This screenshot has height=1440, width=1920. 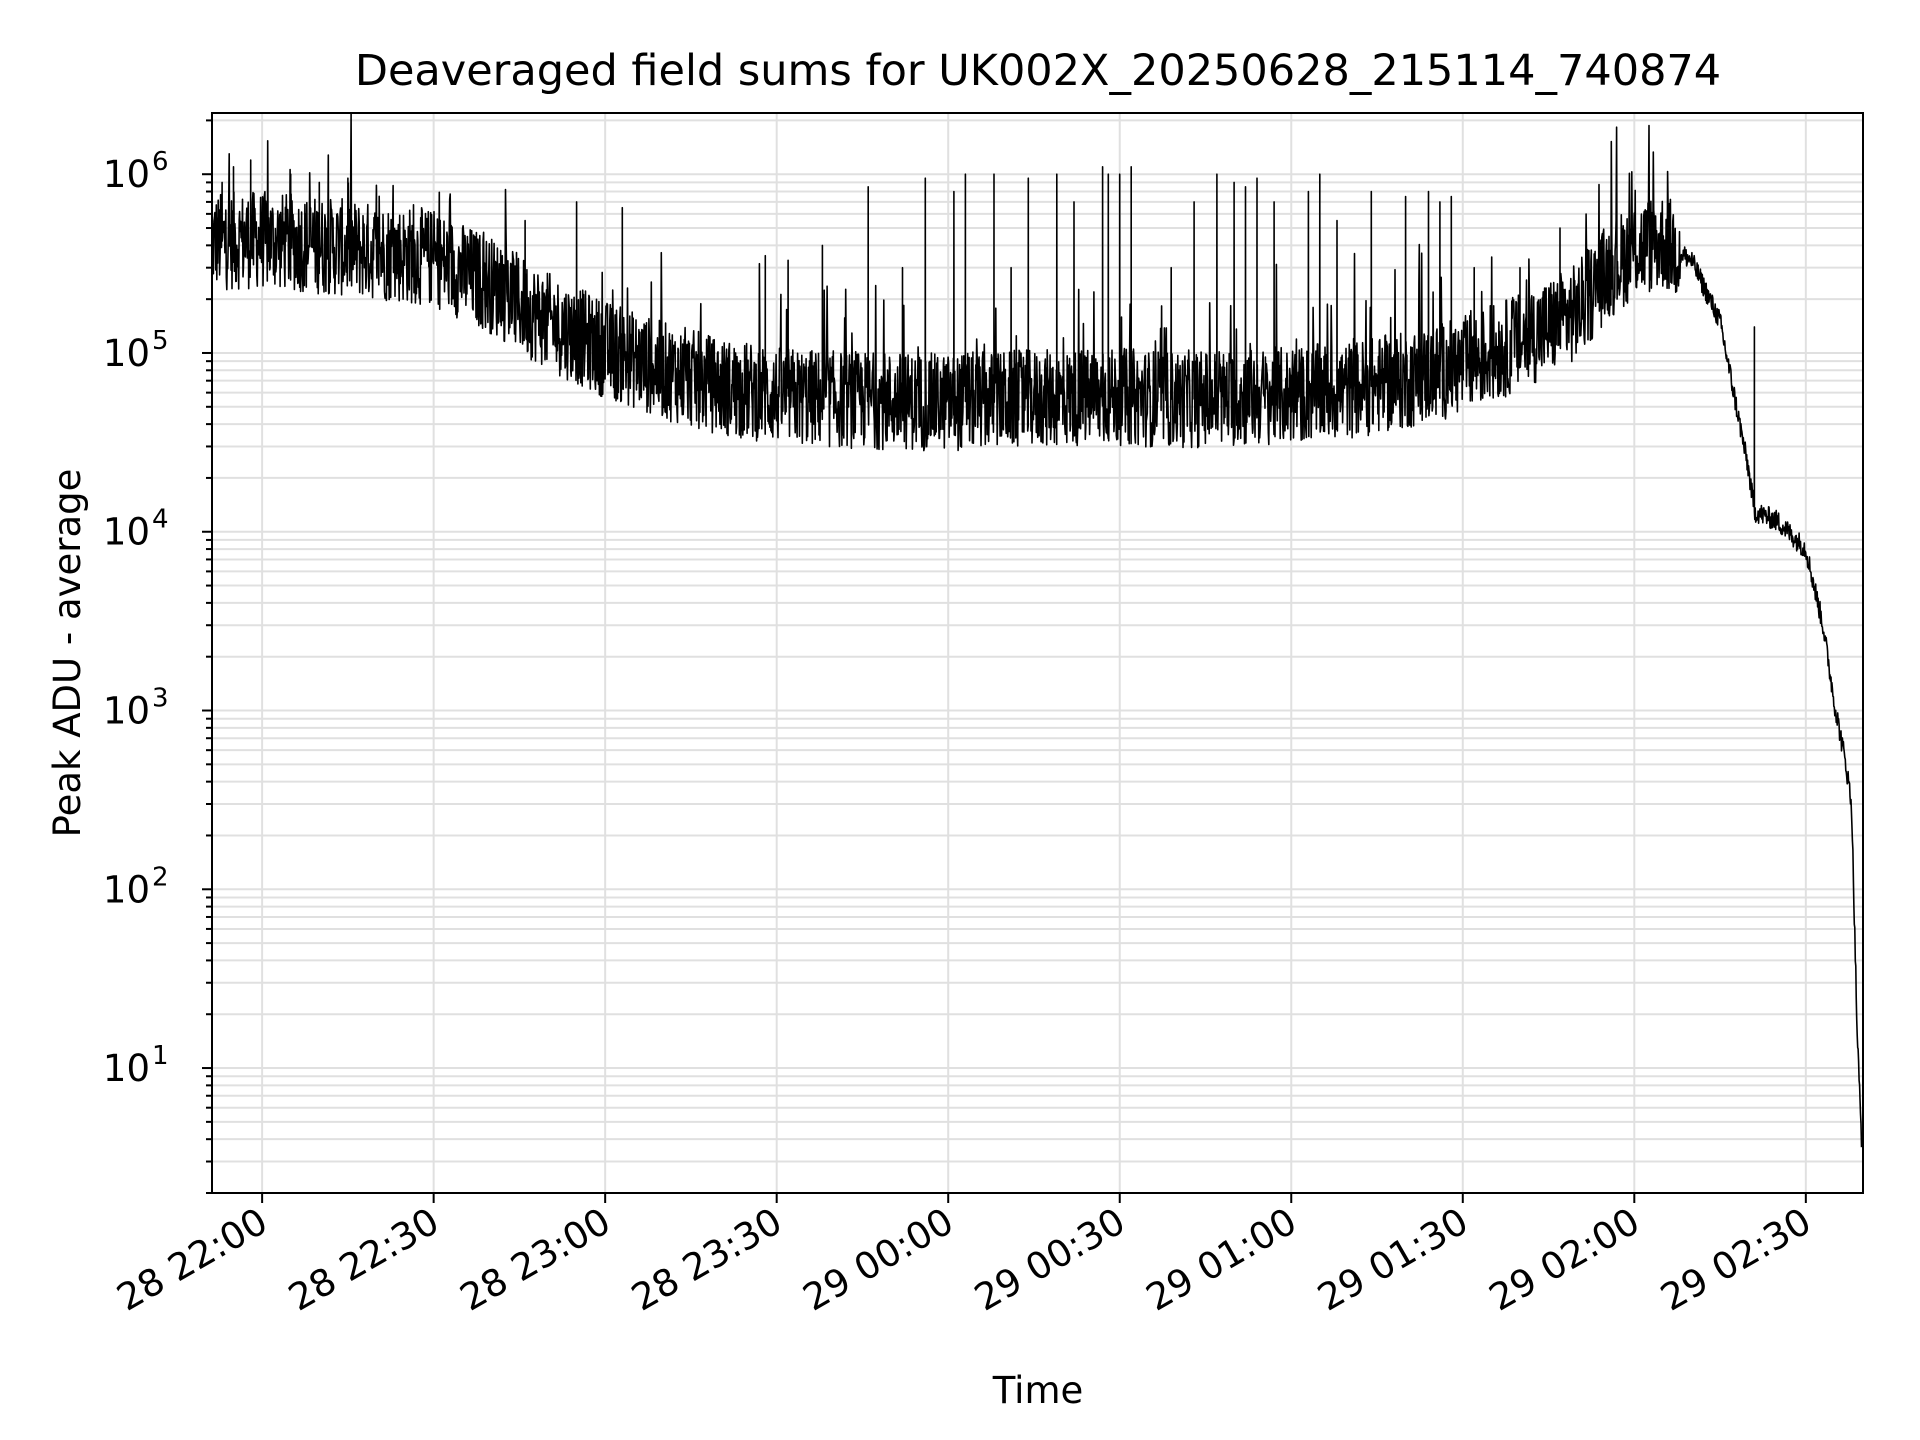 I want to click on y-axis-label: Peak ADU - average, so click(x=67, y=653).